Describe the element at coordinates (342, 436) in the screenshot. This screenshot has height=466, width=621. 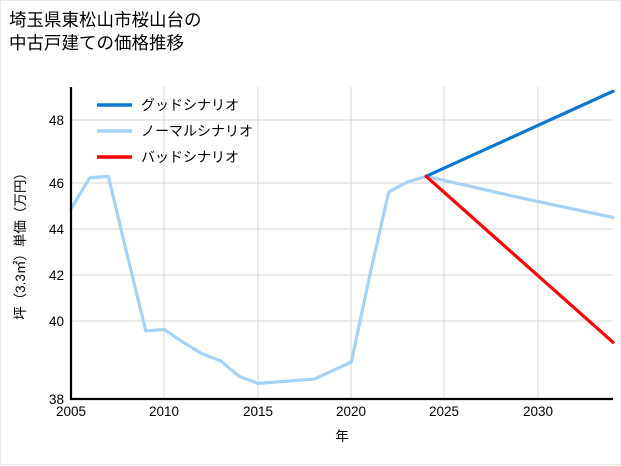
I see `x-axis-title: 年` at that location.